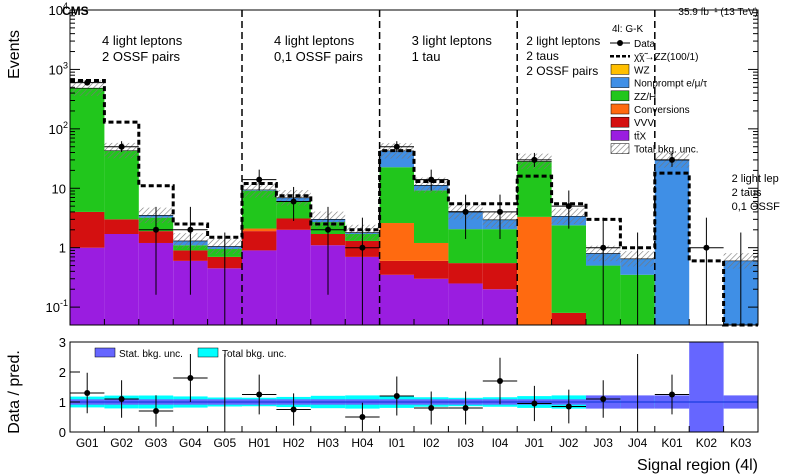 This screenshot has height=476, width=789. Describe the element at coordinates (627, 29) in the screenshot. I see `legend-title: 4l: G-K` at that location.